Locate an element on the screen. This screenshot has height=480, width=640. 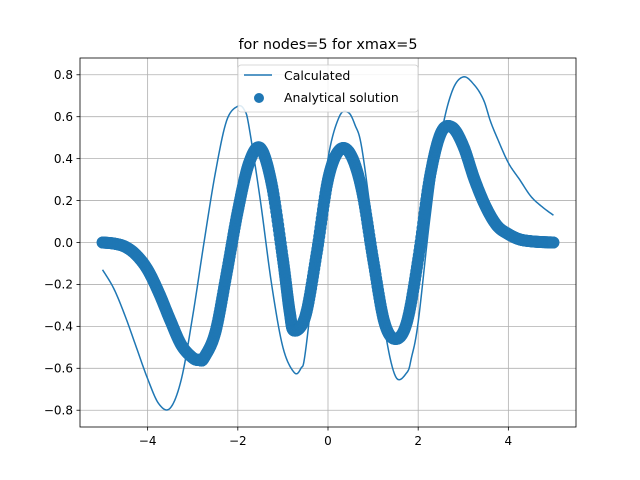
x-tick-label: 2 is located at coordinates (418, 441).